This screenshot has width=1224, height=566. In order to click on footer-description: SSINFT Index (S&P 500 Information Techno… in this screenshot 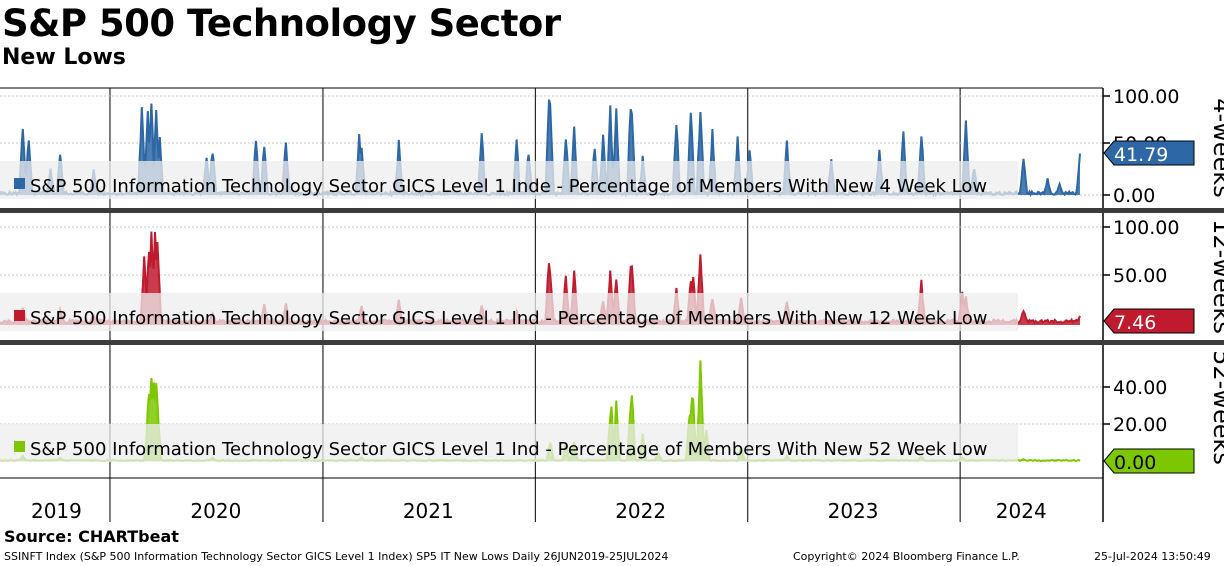, I will do `click(336, 556)`.